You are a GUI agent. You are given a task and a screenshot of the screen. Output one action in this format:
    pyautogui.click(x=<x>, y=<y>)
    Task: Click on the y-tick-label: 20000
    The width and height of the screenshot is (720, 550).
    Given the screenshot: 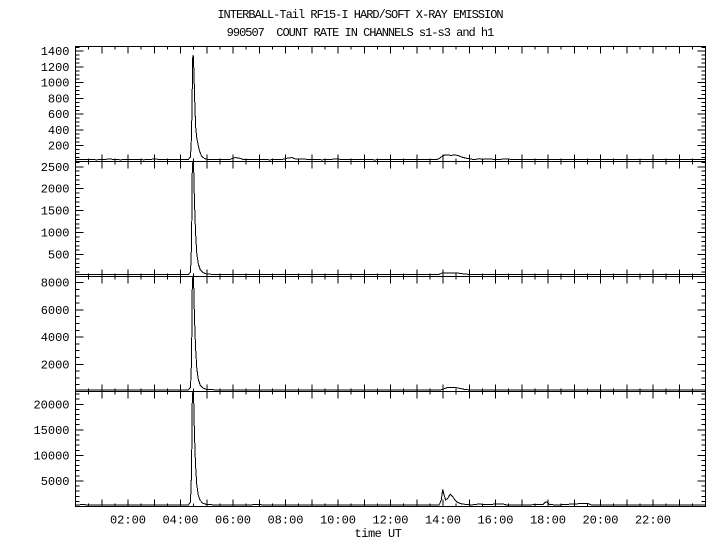 What is the action you would take?
    pyautogui.click(x=51, y=405)
    